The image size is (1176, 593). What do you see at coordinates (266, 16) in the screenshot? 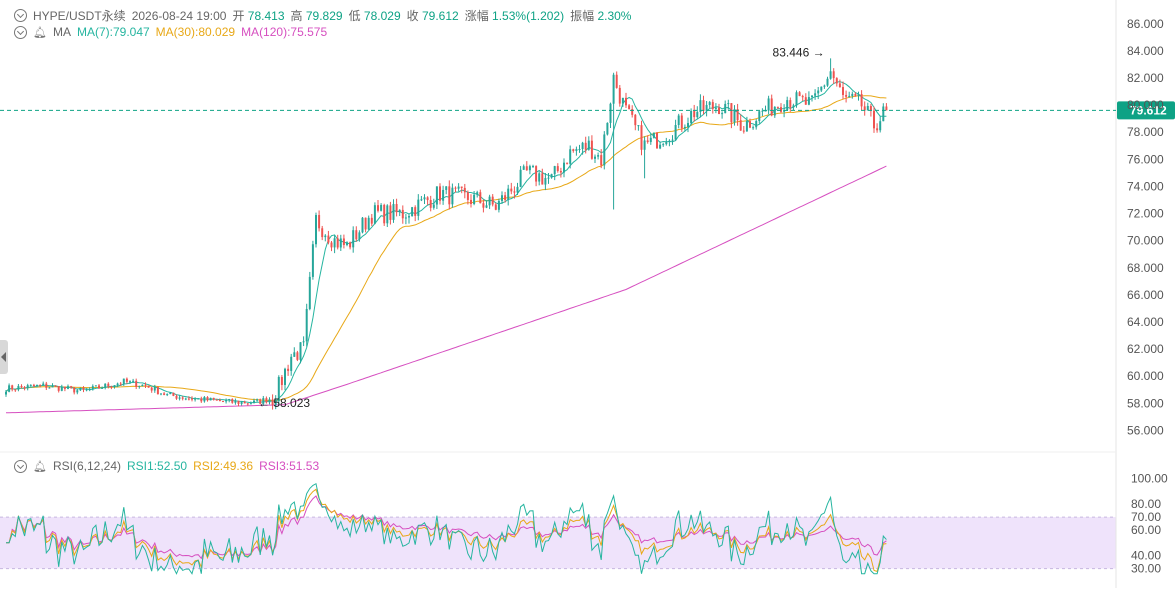
I see `open-value: 78.413` at bounding box center [266, 16].